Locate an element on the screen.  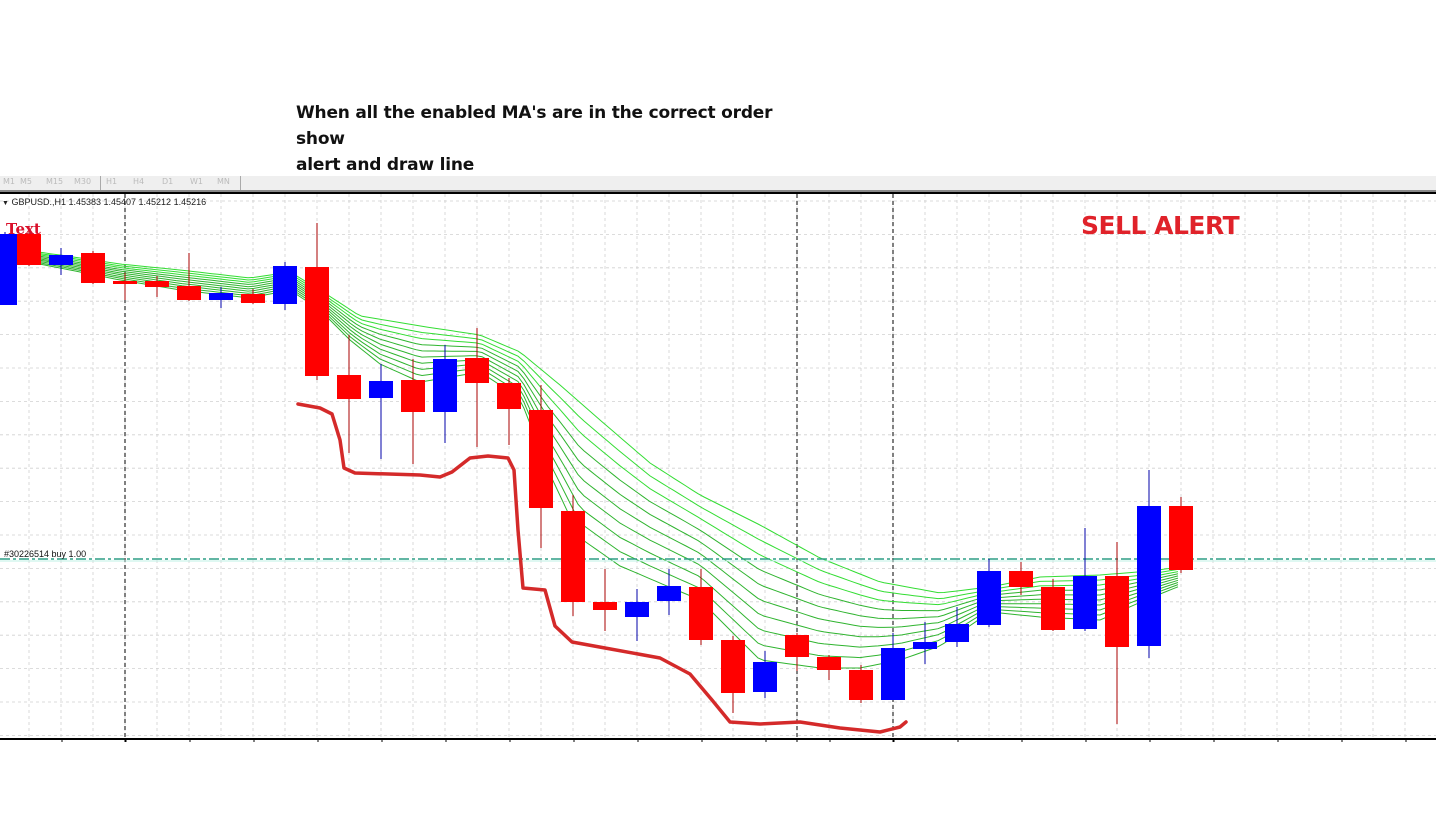
tf-m5: M5 is located at coordinates (26, 181).